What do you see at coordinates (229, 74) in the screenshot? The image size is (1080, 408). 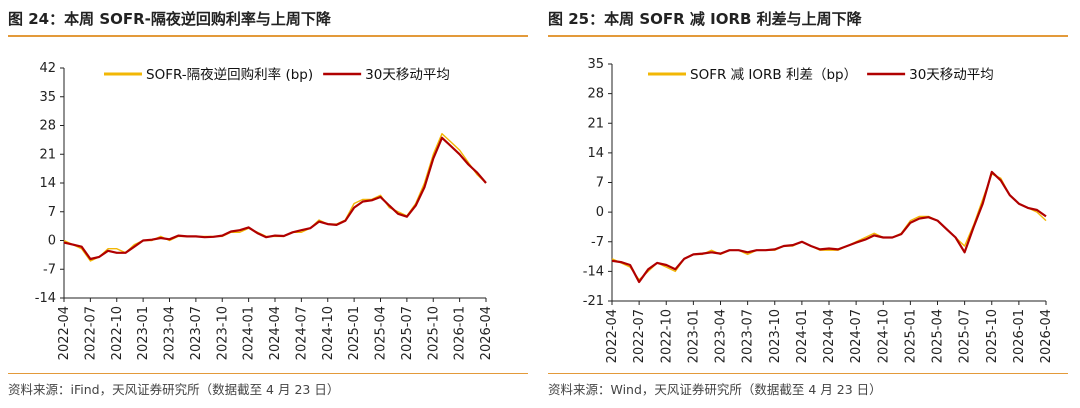 I see `legend-label: SOFR-隔夜逆回购利率 (bp)` at bounding box center [229, 74].